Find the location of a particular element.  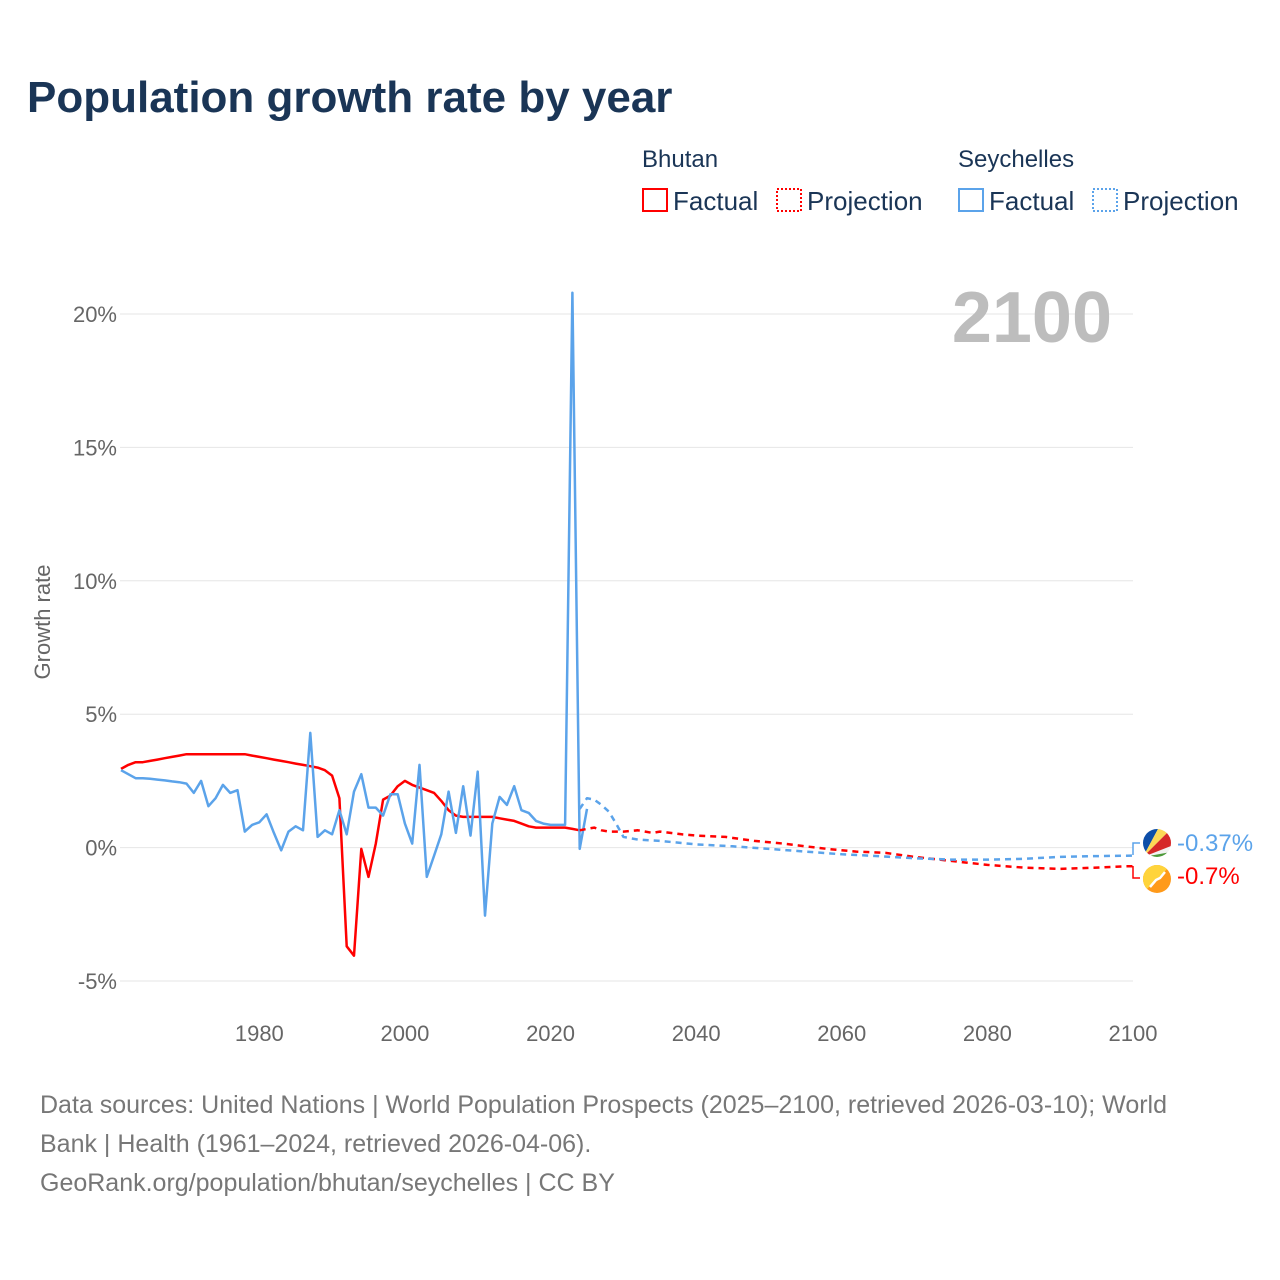

legend-label-seychelles-projection: Projection is located at coordinates (1181, 201).